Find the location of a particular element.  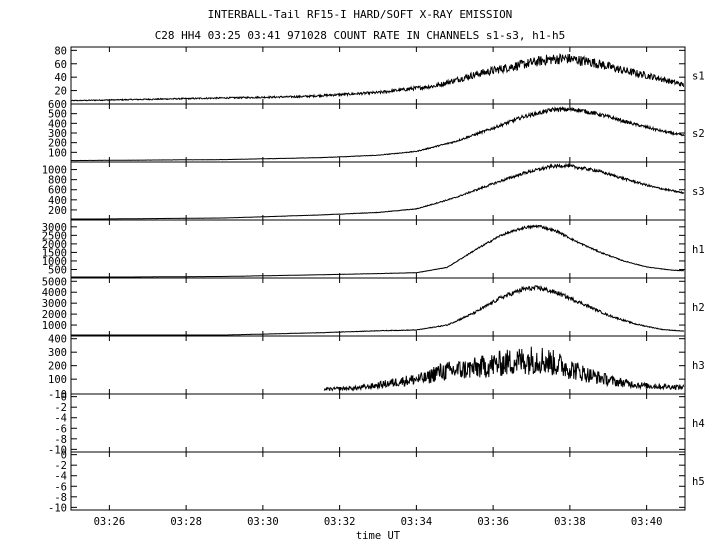

y-tick-label: 4000 is located at coordinates (54, 293).